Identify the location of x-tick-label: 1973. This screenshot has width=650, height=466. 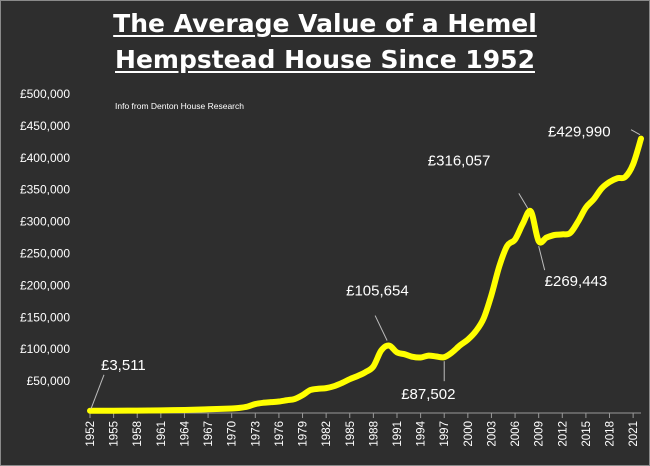
(256, 434).